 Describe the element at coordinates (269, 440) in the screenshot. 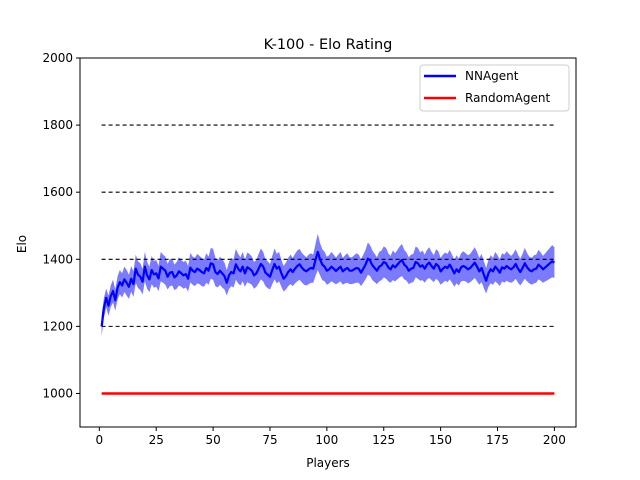

I see `x-tick-label-75: 75` at that location.